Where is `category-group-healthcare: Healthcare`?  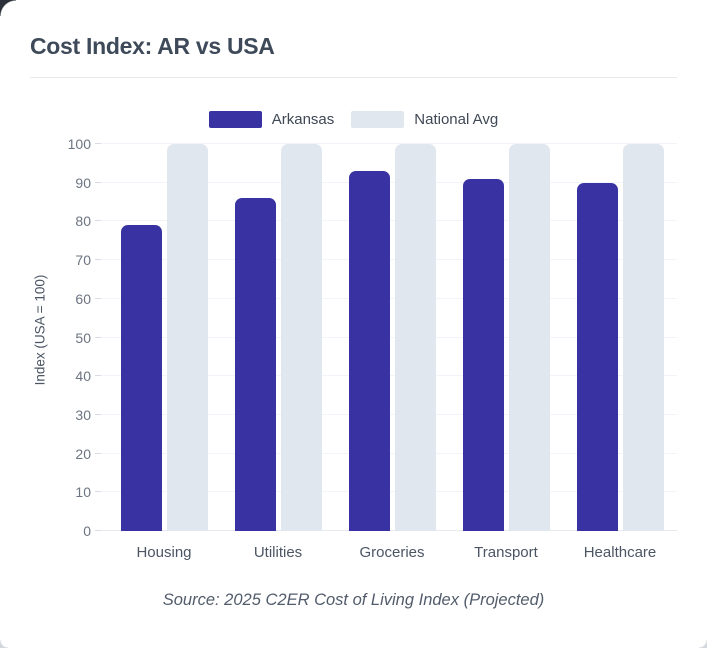
category-group-healthcare: Healthcare is located at coordinates (620, 352).